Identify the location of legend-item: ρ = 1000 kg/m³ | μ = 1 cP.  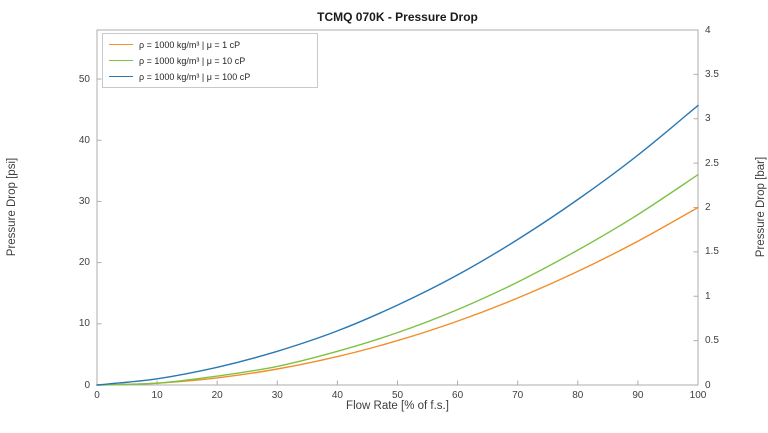
(210, 44).